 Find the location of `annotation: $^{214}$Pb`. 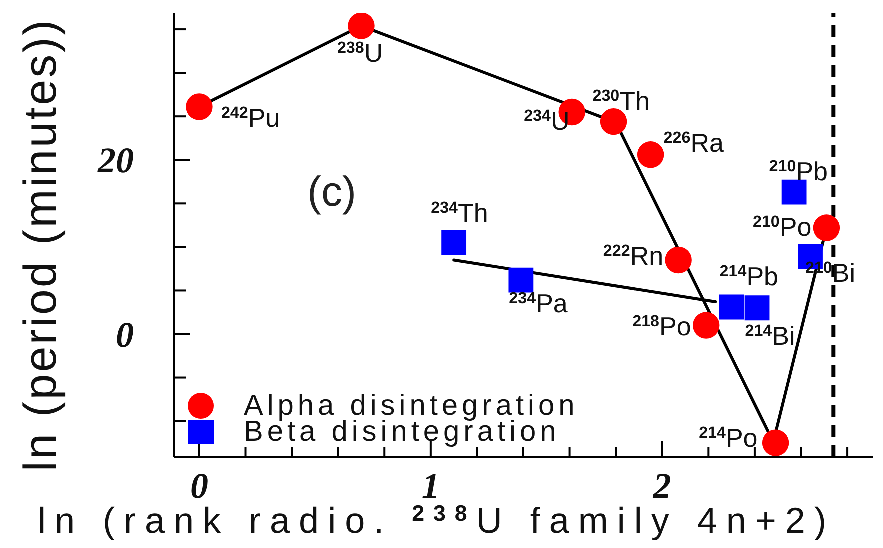

annotation: $^{214}$Pb is located at coordinates (749, 276).